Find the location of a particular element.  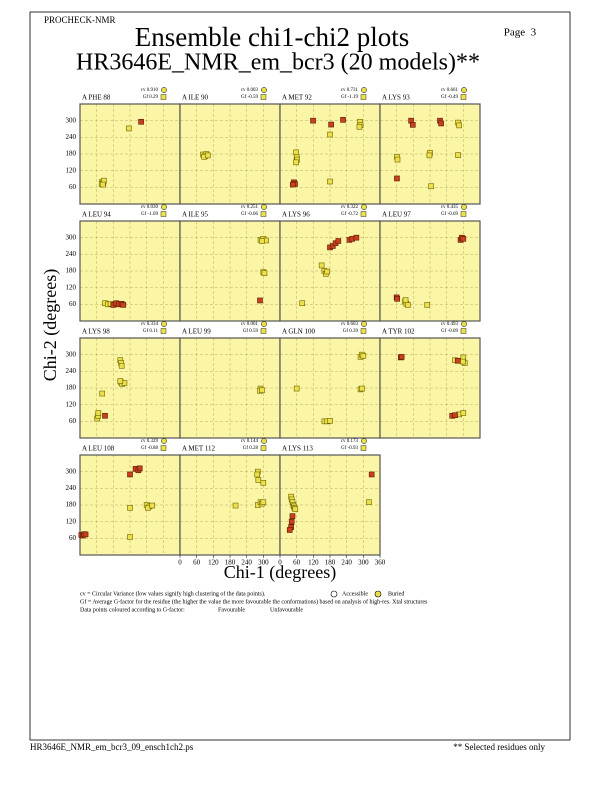

cv-label: cv 0.910 is located at coordinates (150, 90).